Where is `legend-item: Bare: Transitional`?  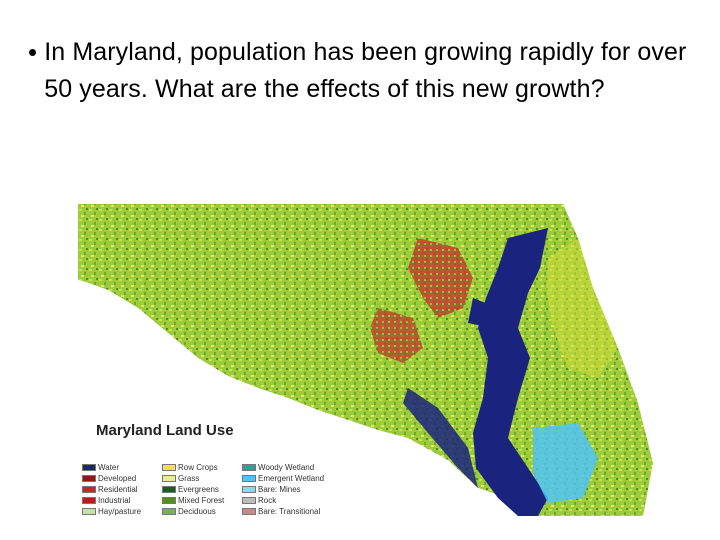 legend-item: Bare: Transitional is located at coordinates (283, 511).